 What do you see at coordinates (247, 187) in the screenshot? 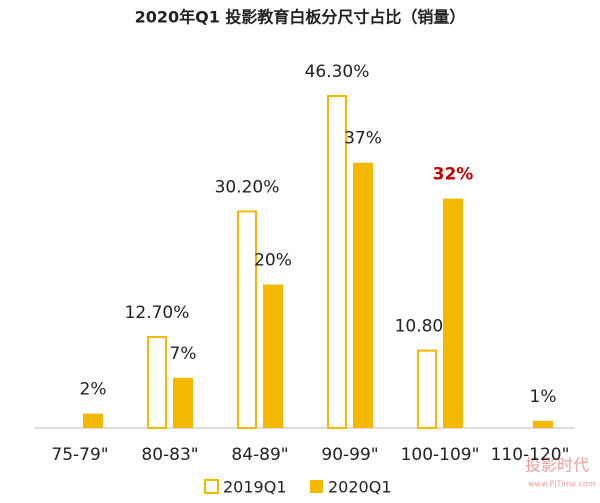
I see `data-label: 30.20%` at bounding box center [247, 187].